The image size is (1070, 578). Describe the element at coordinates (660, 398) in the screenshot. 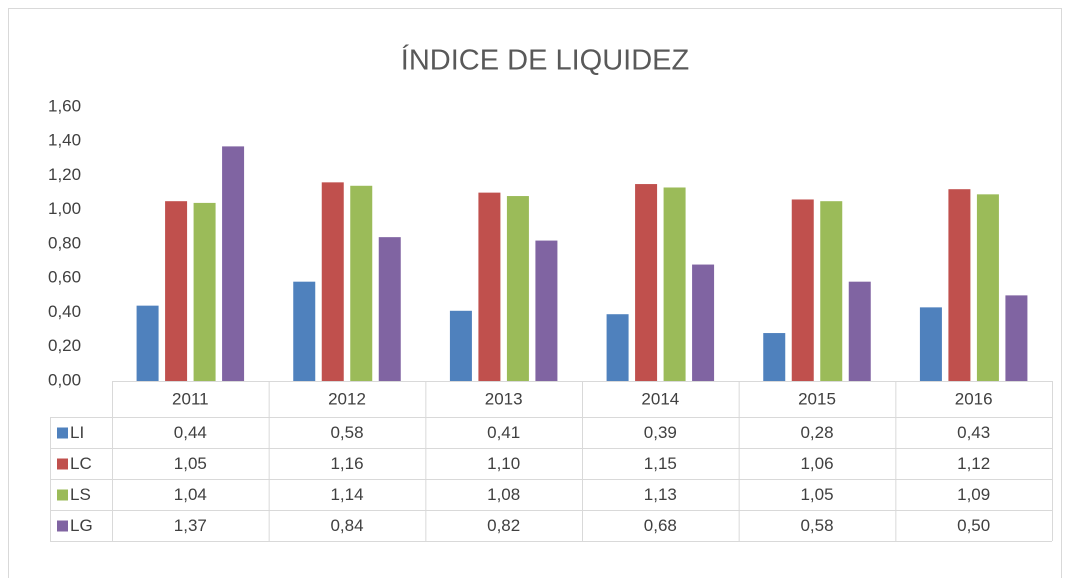

I see `x-tick-label: 2014` at that location.